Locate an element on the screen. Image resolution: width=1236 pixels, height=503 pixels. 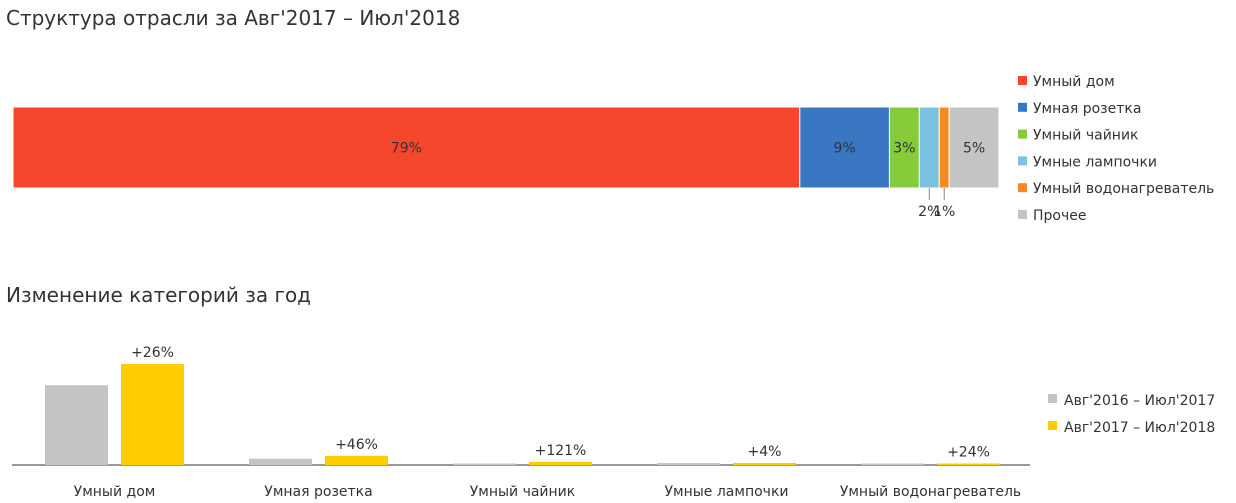
stack-value-label: 79% is located at coordinates (406, 149).